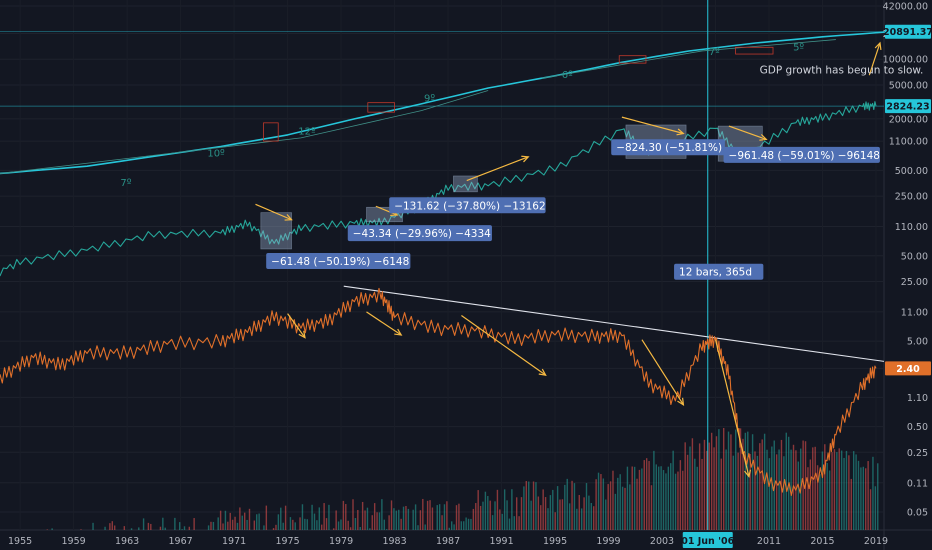 The height and width of the screenshot is (550, 932). I want to click on crosshair-time-tag, so click(707, 540).